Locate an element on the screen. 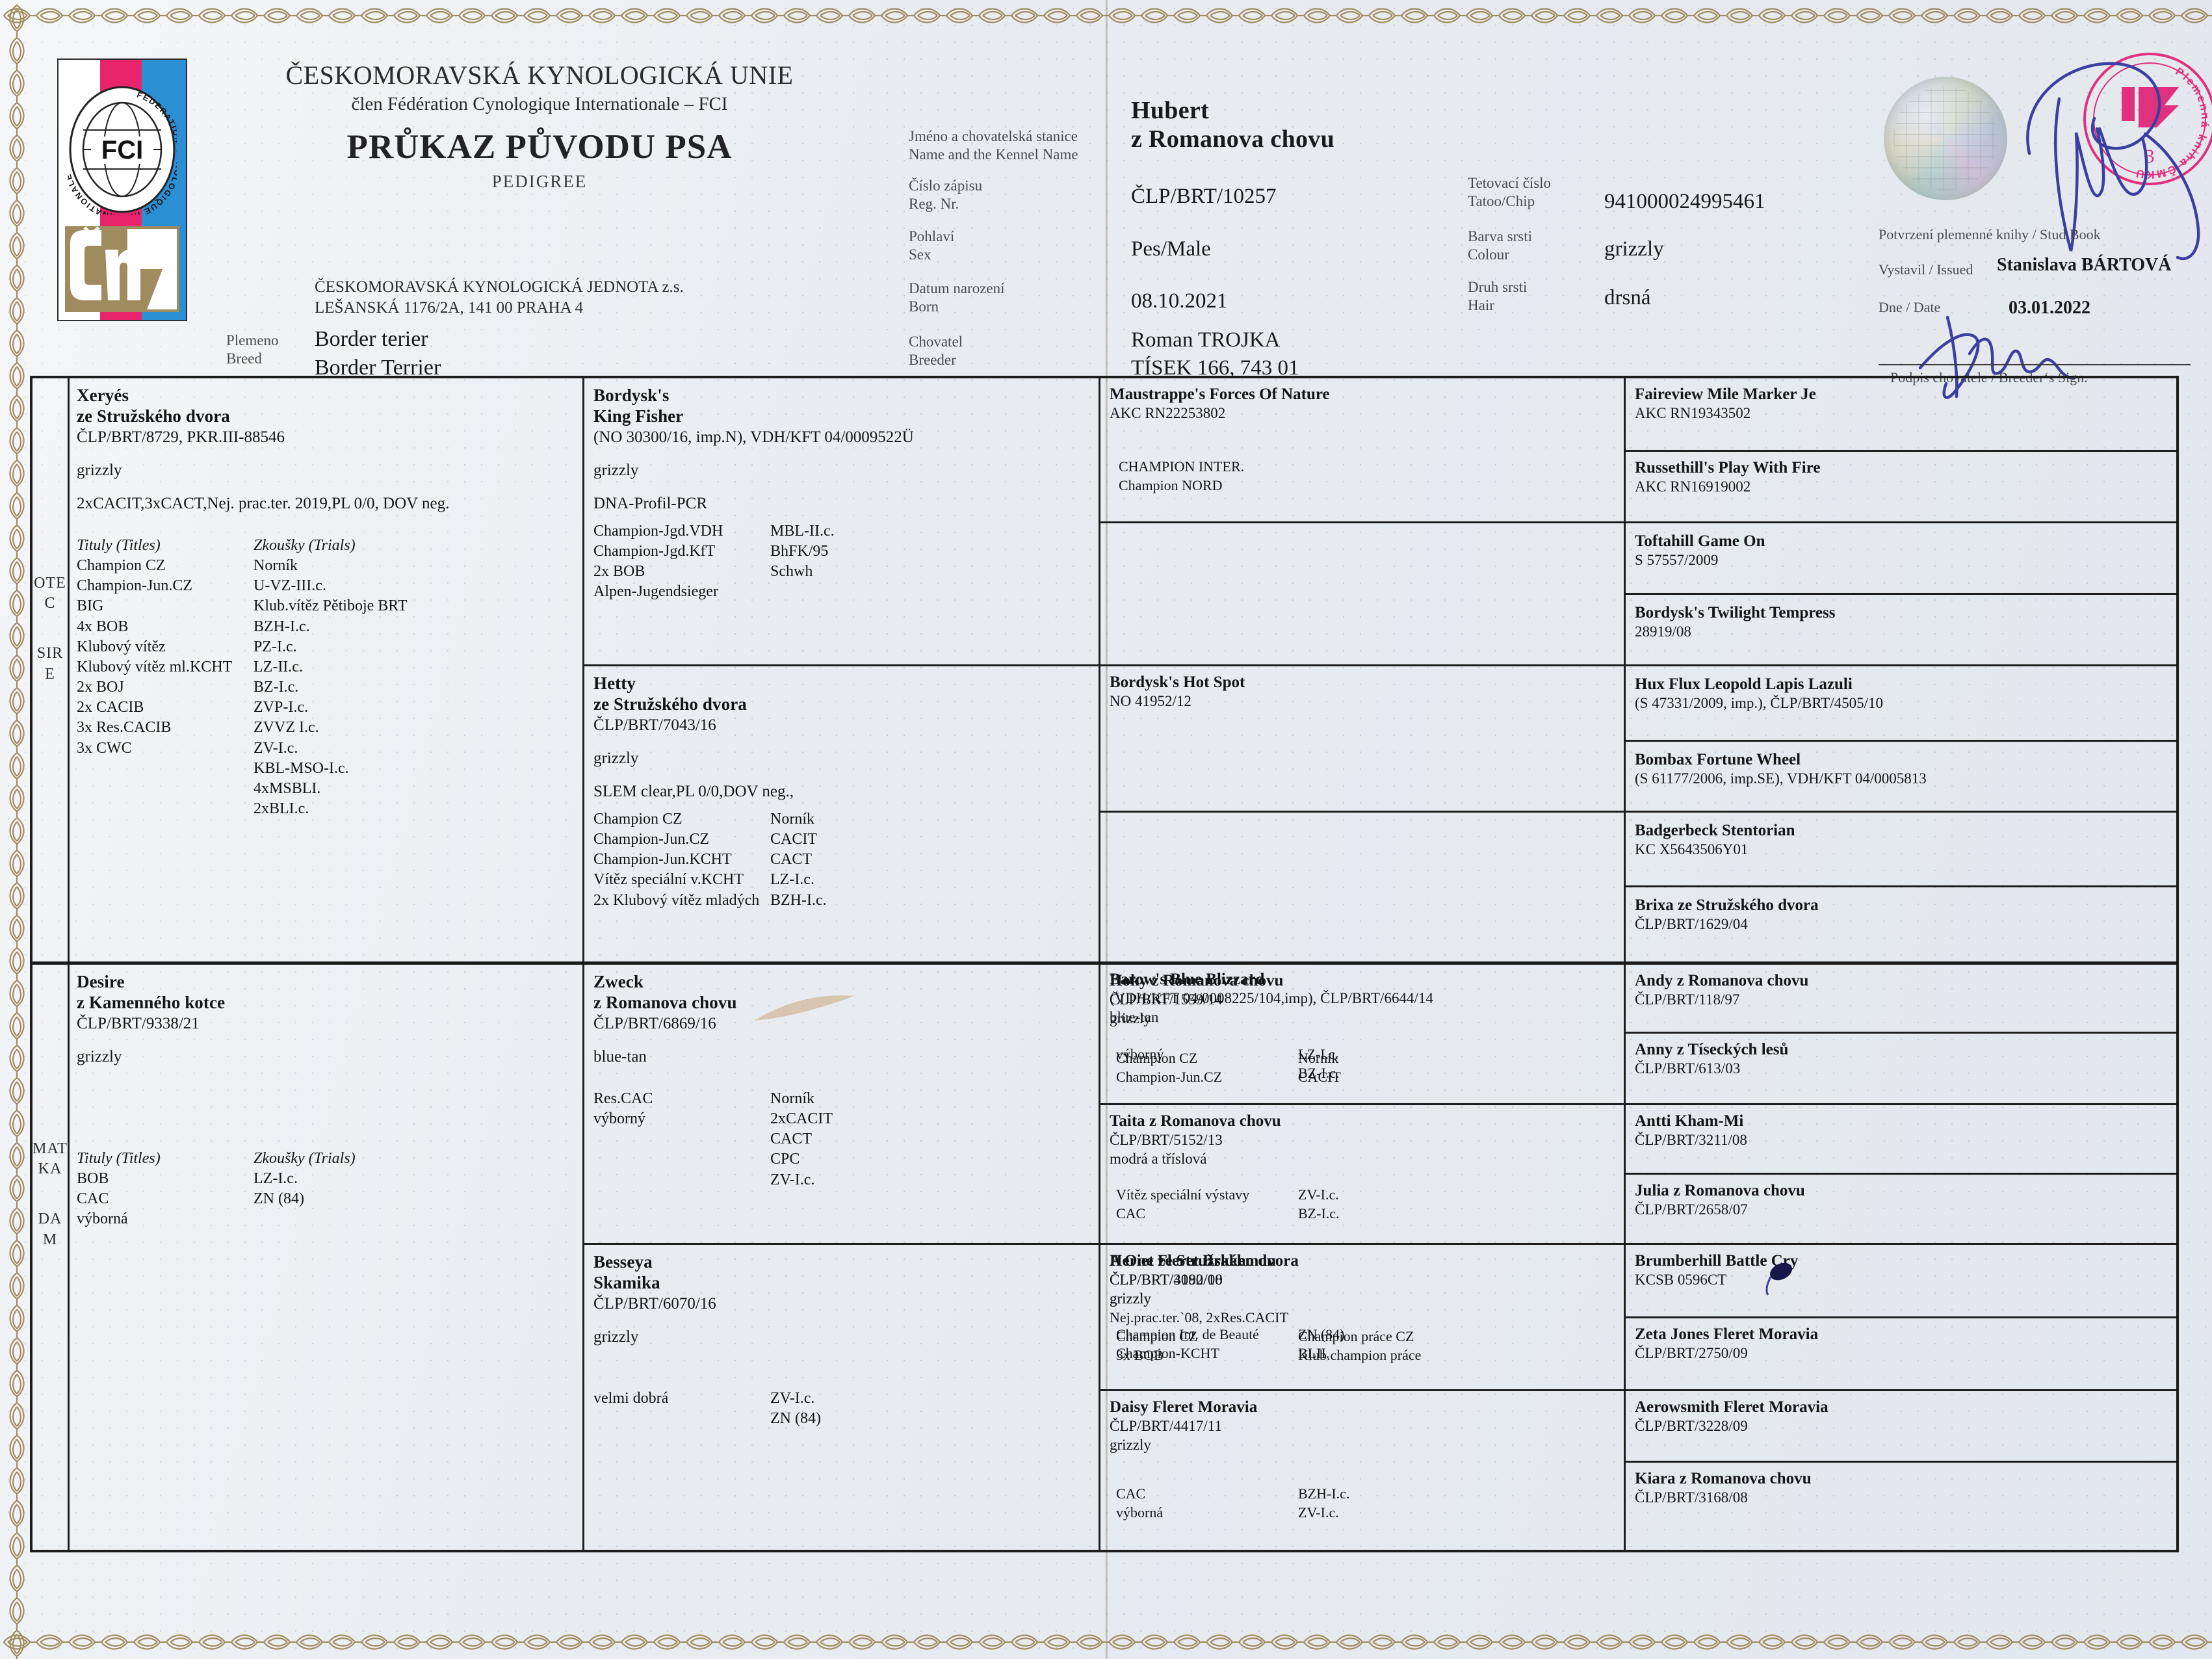 The image size is (2212, 1659). list-item: Champion NORD is located at coordinates (1171, 485).